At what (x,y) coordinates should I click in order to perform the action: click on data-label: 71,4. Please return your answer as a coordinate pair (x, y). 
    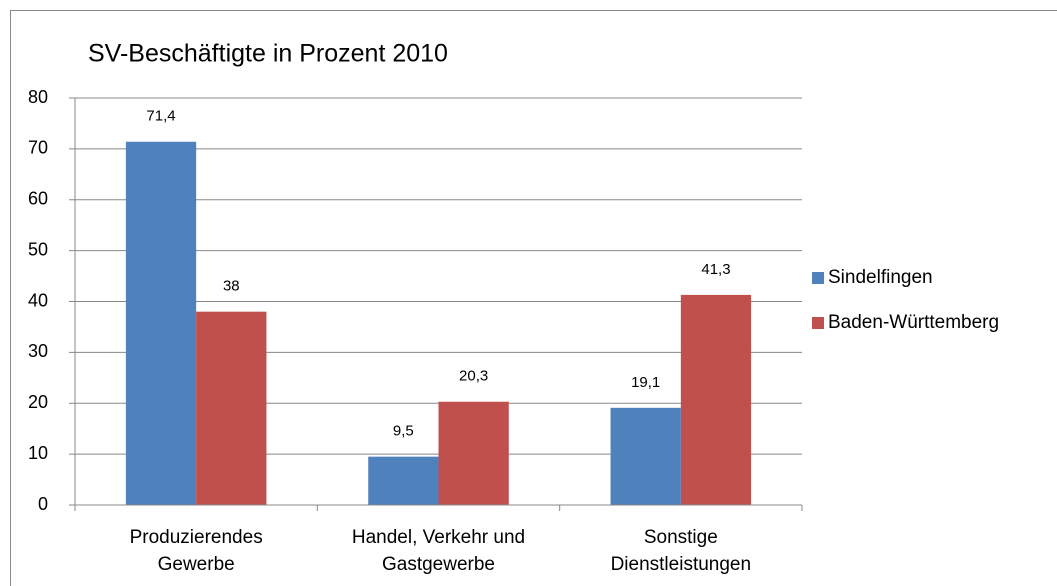
    Looking at the image, I should click on (160, 116).